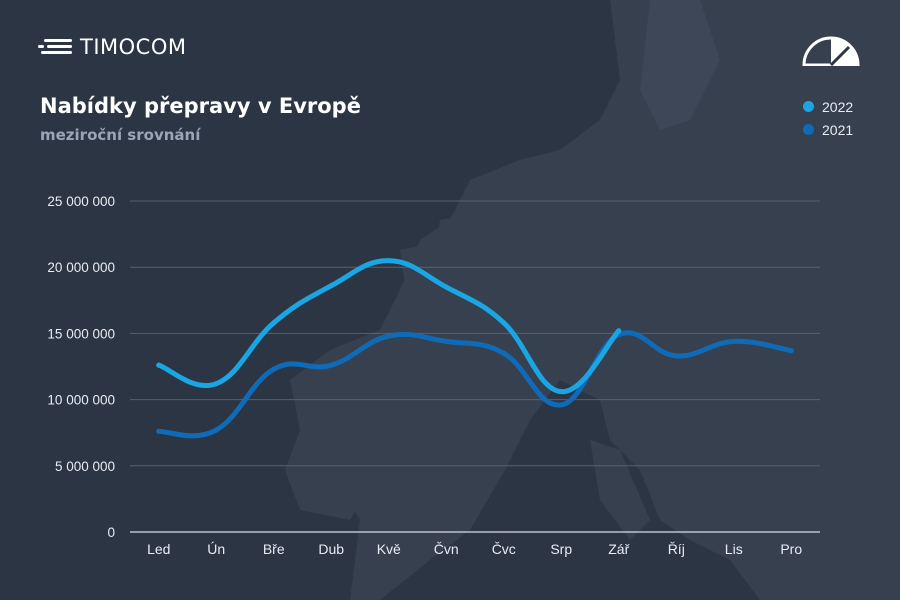  Describe the element at coordinates (111, 532) in the screenshot. I see `y-tick-label: 0` at that location.